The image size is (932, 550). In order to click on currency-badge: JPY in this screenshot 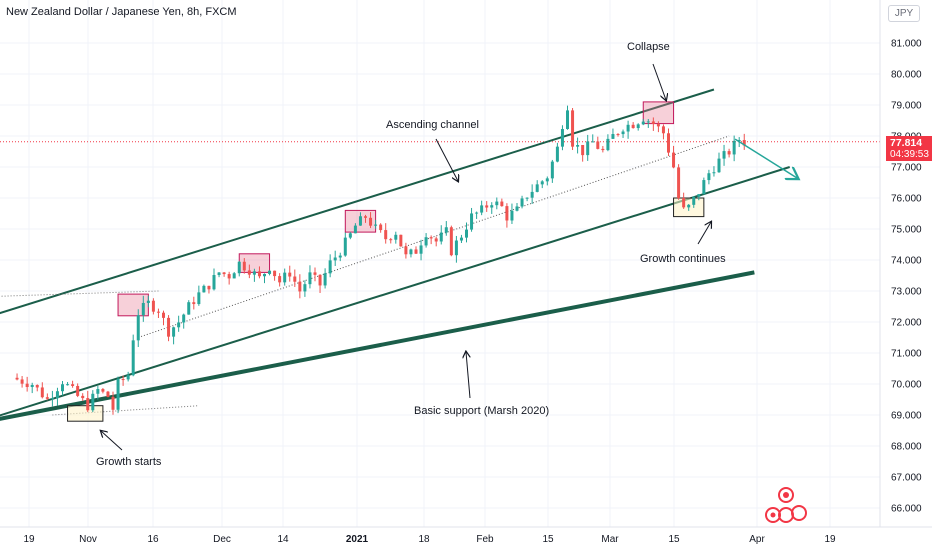, I will do `click(904, 13)`.